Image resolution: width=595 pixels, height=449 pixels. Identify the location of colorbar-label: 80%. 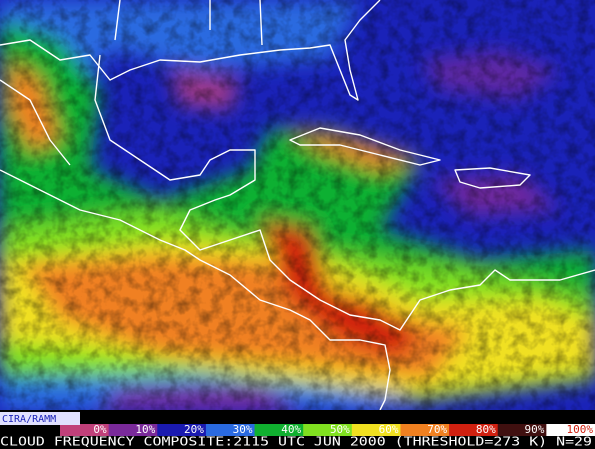
(486, 429).